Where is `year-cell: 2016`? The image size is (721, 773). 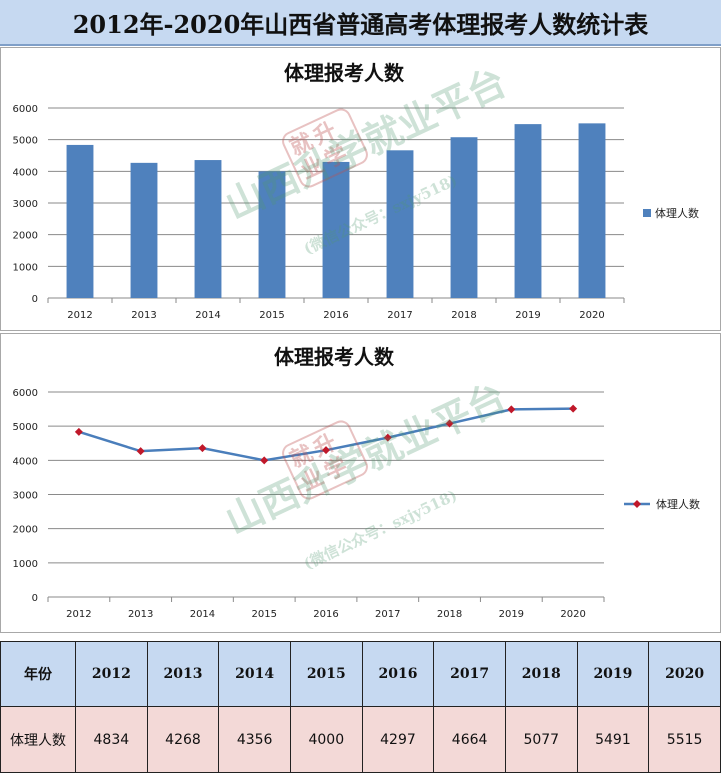 year-cell: 2016 is located at coordinates (398, 674).